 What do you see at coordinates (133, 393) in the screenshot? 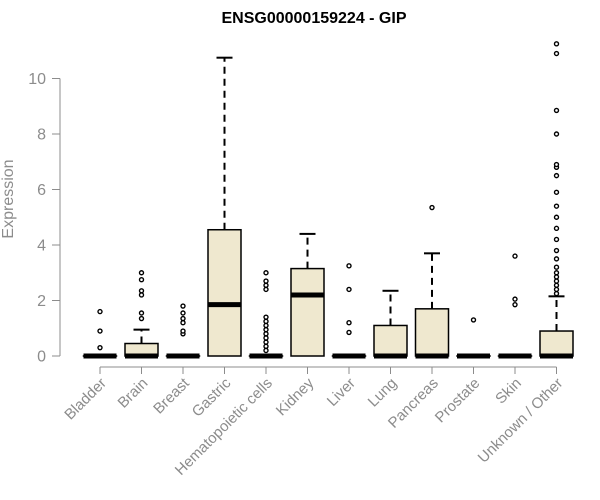
I see `x-tick-label: Brain` at bounding box center [133, 393].